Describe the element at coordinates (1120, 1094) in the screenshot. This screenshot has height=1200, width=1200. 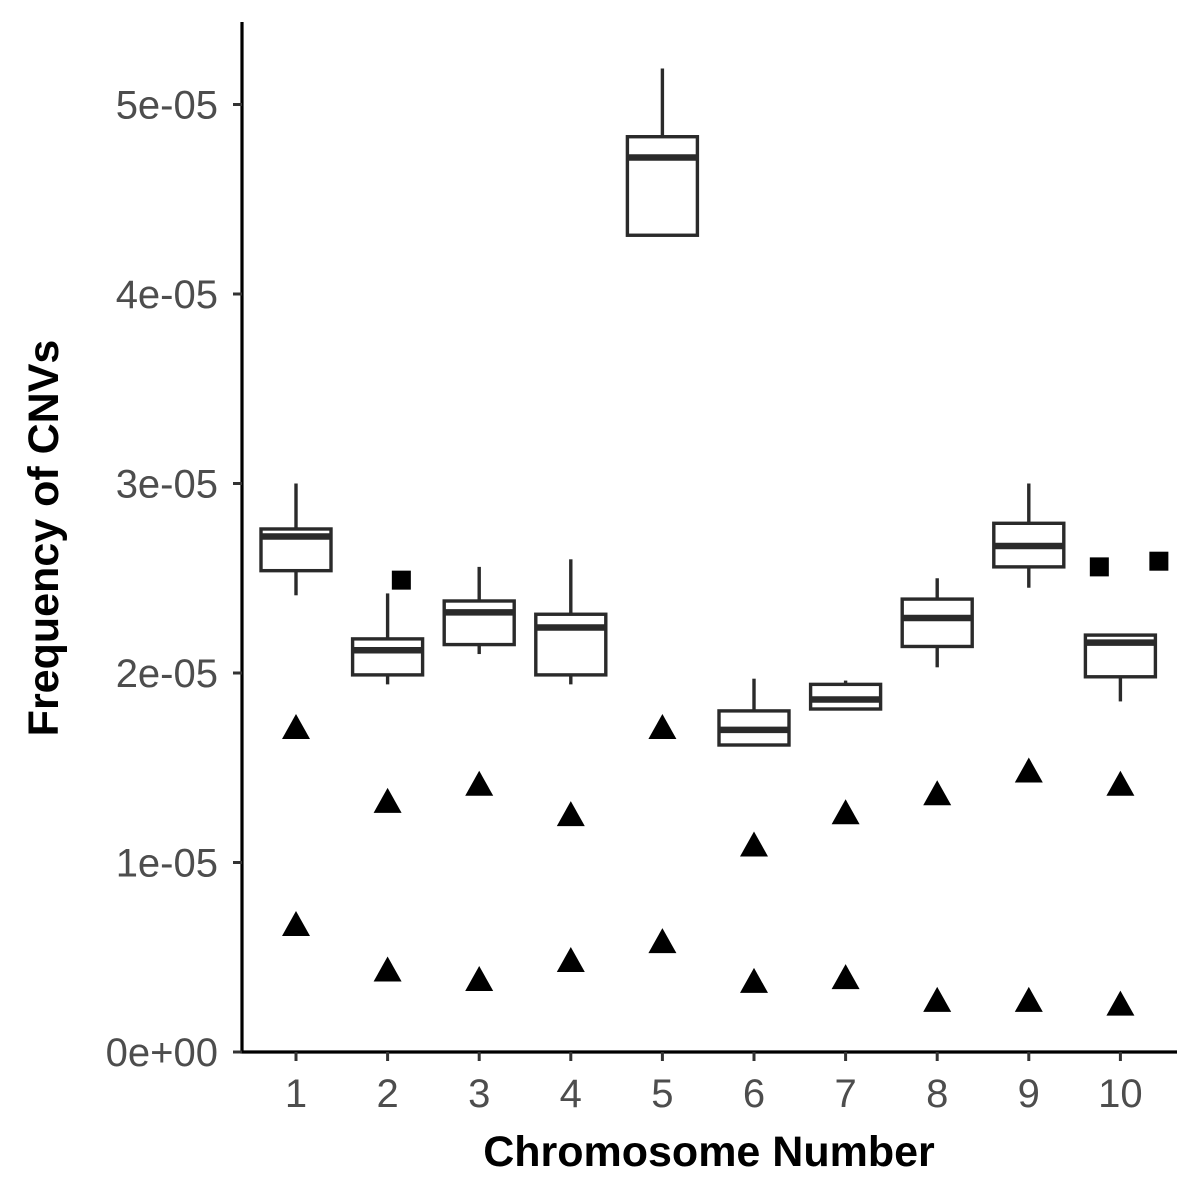
I see `x-tick-label: 10` at that location.